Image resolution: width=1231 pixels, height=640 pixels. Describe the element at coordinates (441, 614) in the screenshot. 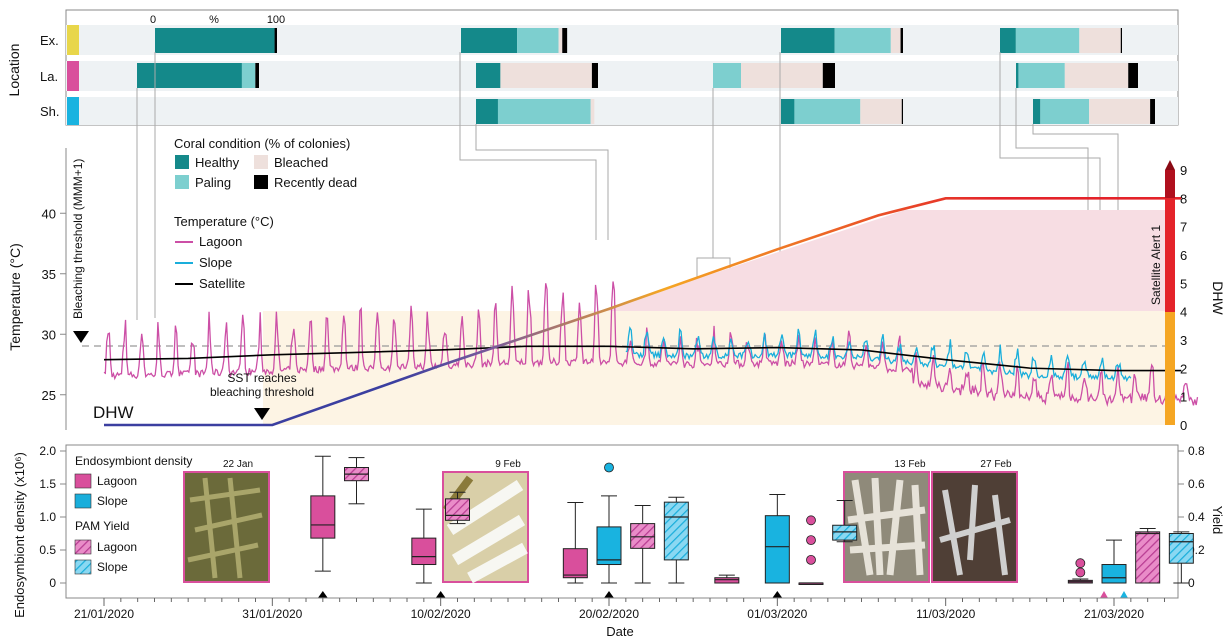

I see `x-tick-label: 10/02/2020` at that location.